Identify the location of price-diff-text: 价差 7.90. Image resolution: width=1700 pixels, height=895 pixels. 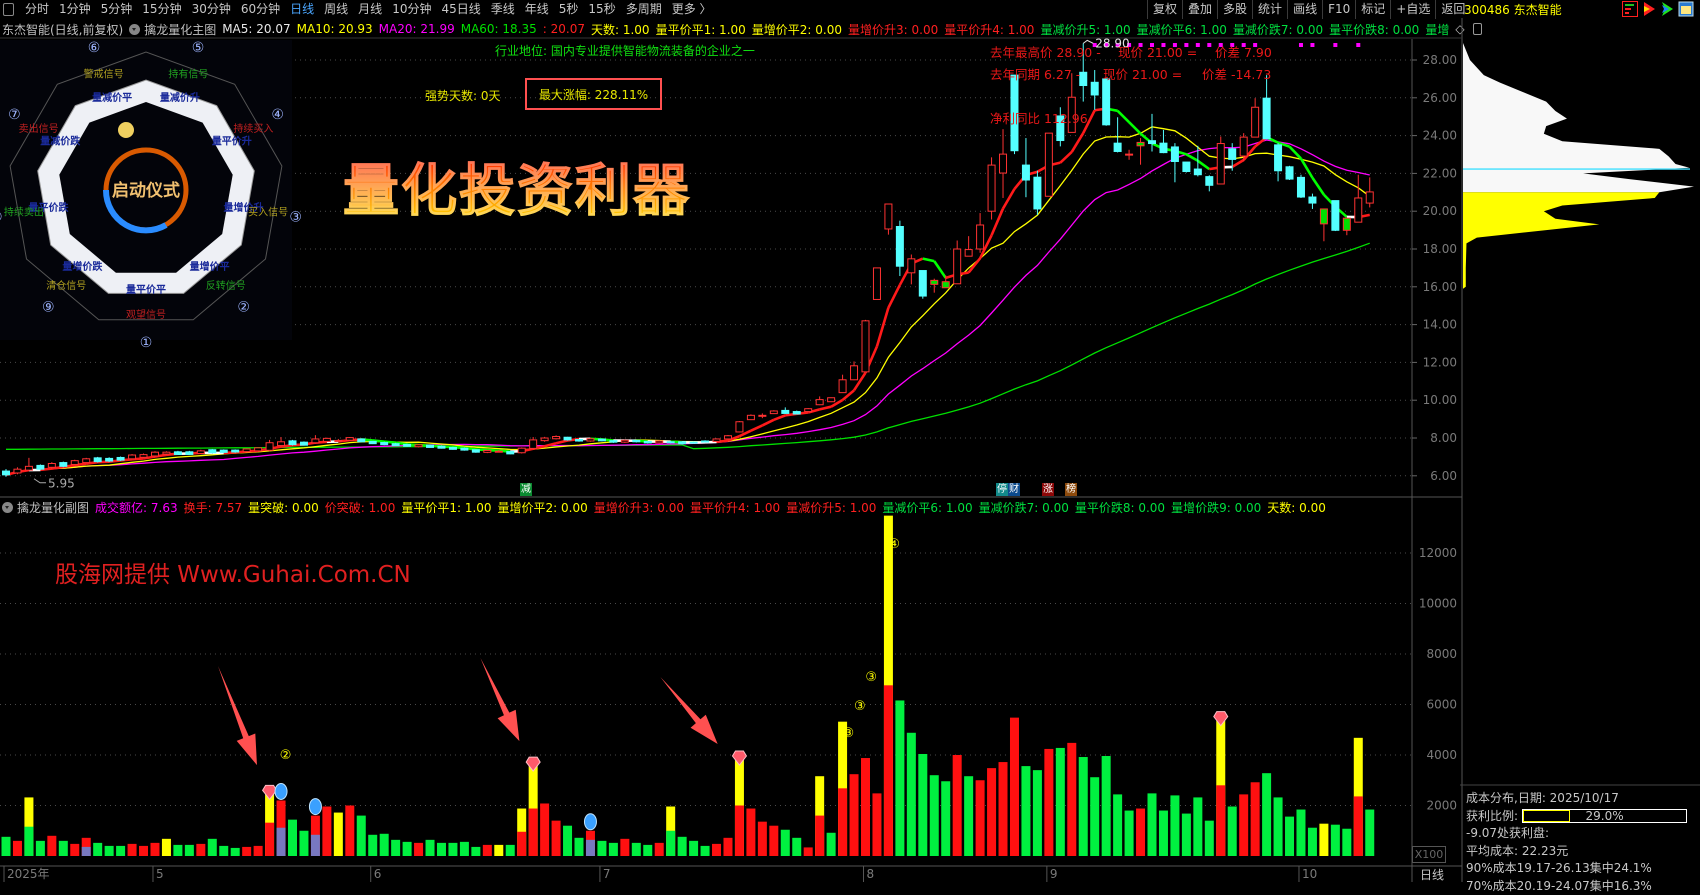
(1243, 51).